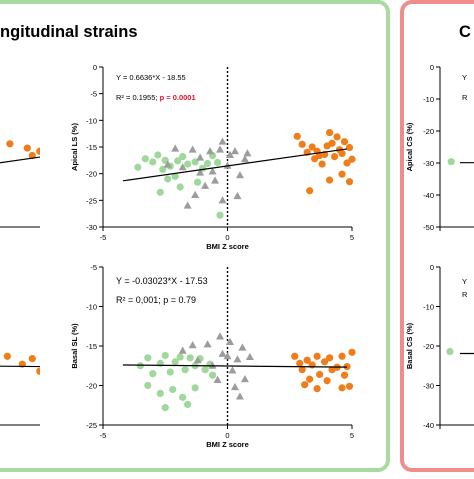 Image resolution: width=474 pixels, height=479 pixels. I want to click on regression-line, so click(235, 366).